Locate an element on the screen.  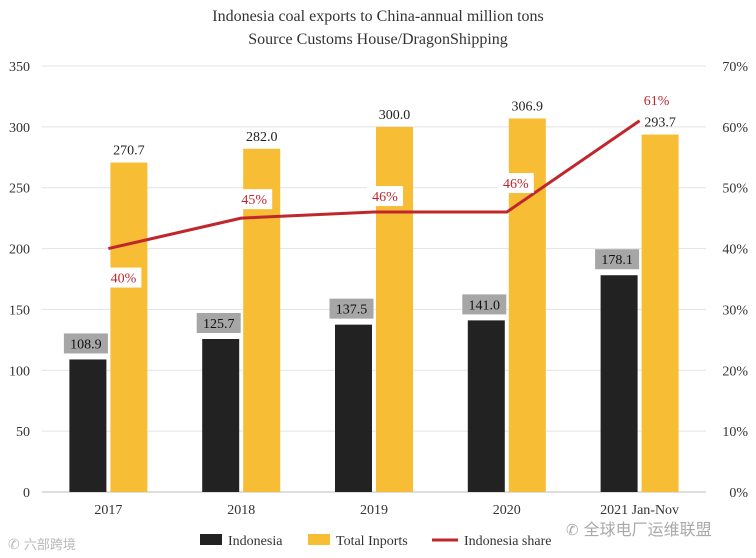
data-label-share: 45% is located at coordinates (254, 200).